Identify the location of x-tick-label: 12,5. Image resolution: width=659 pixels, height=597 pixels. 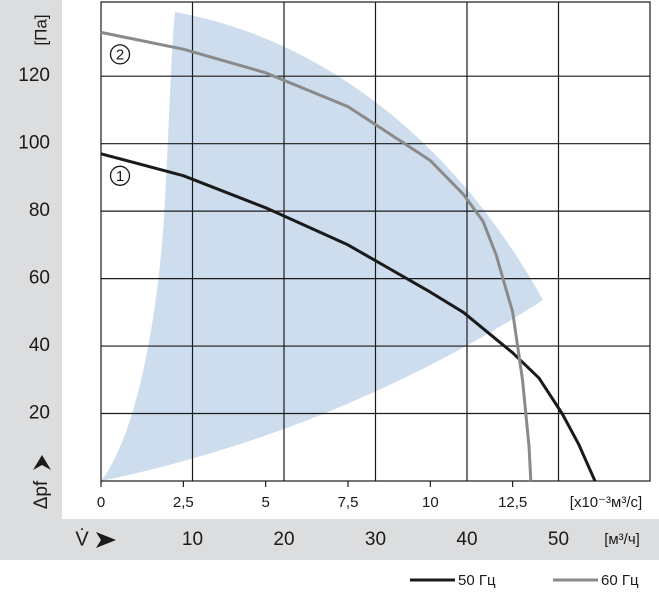
(512, 502).